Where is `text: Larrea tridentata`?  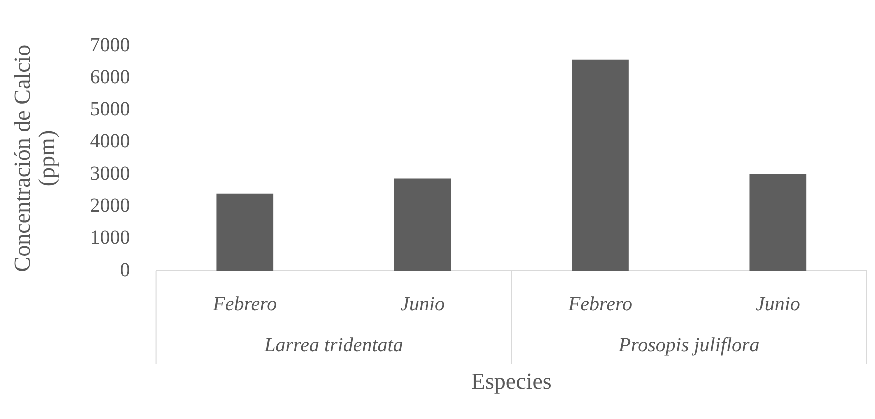
text: Larrea tridentata is located at coordinates (334, 345).